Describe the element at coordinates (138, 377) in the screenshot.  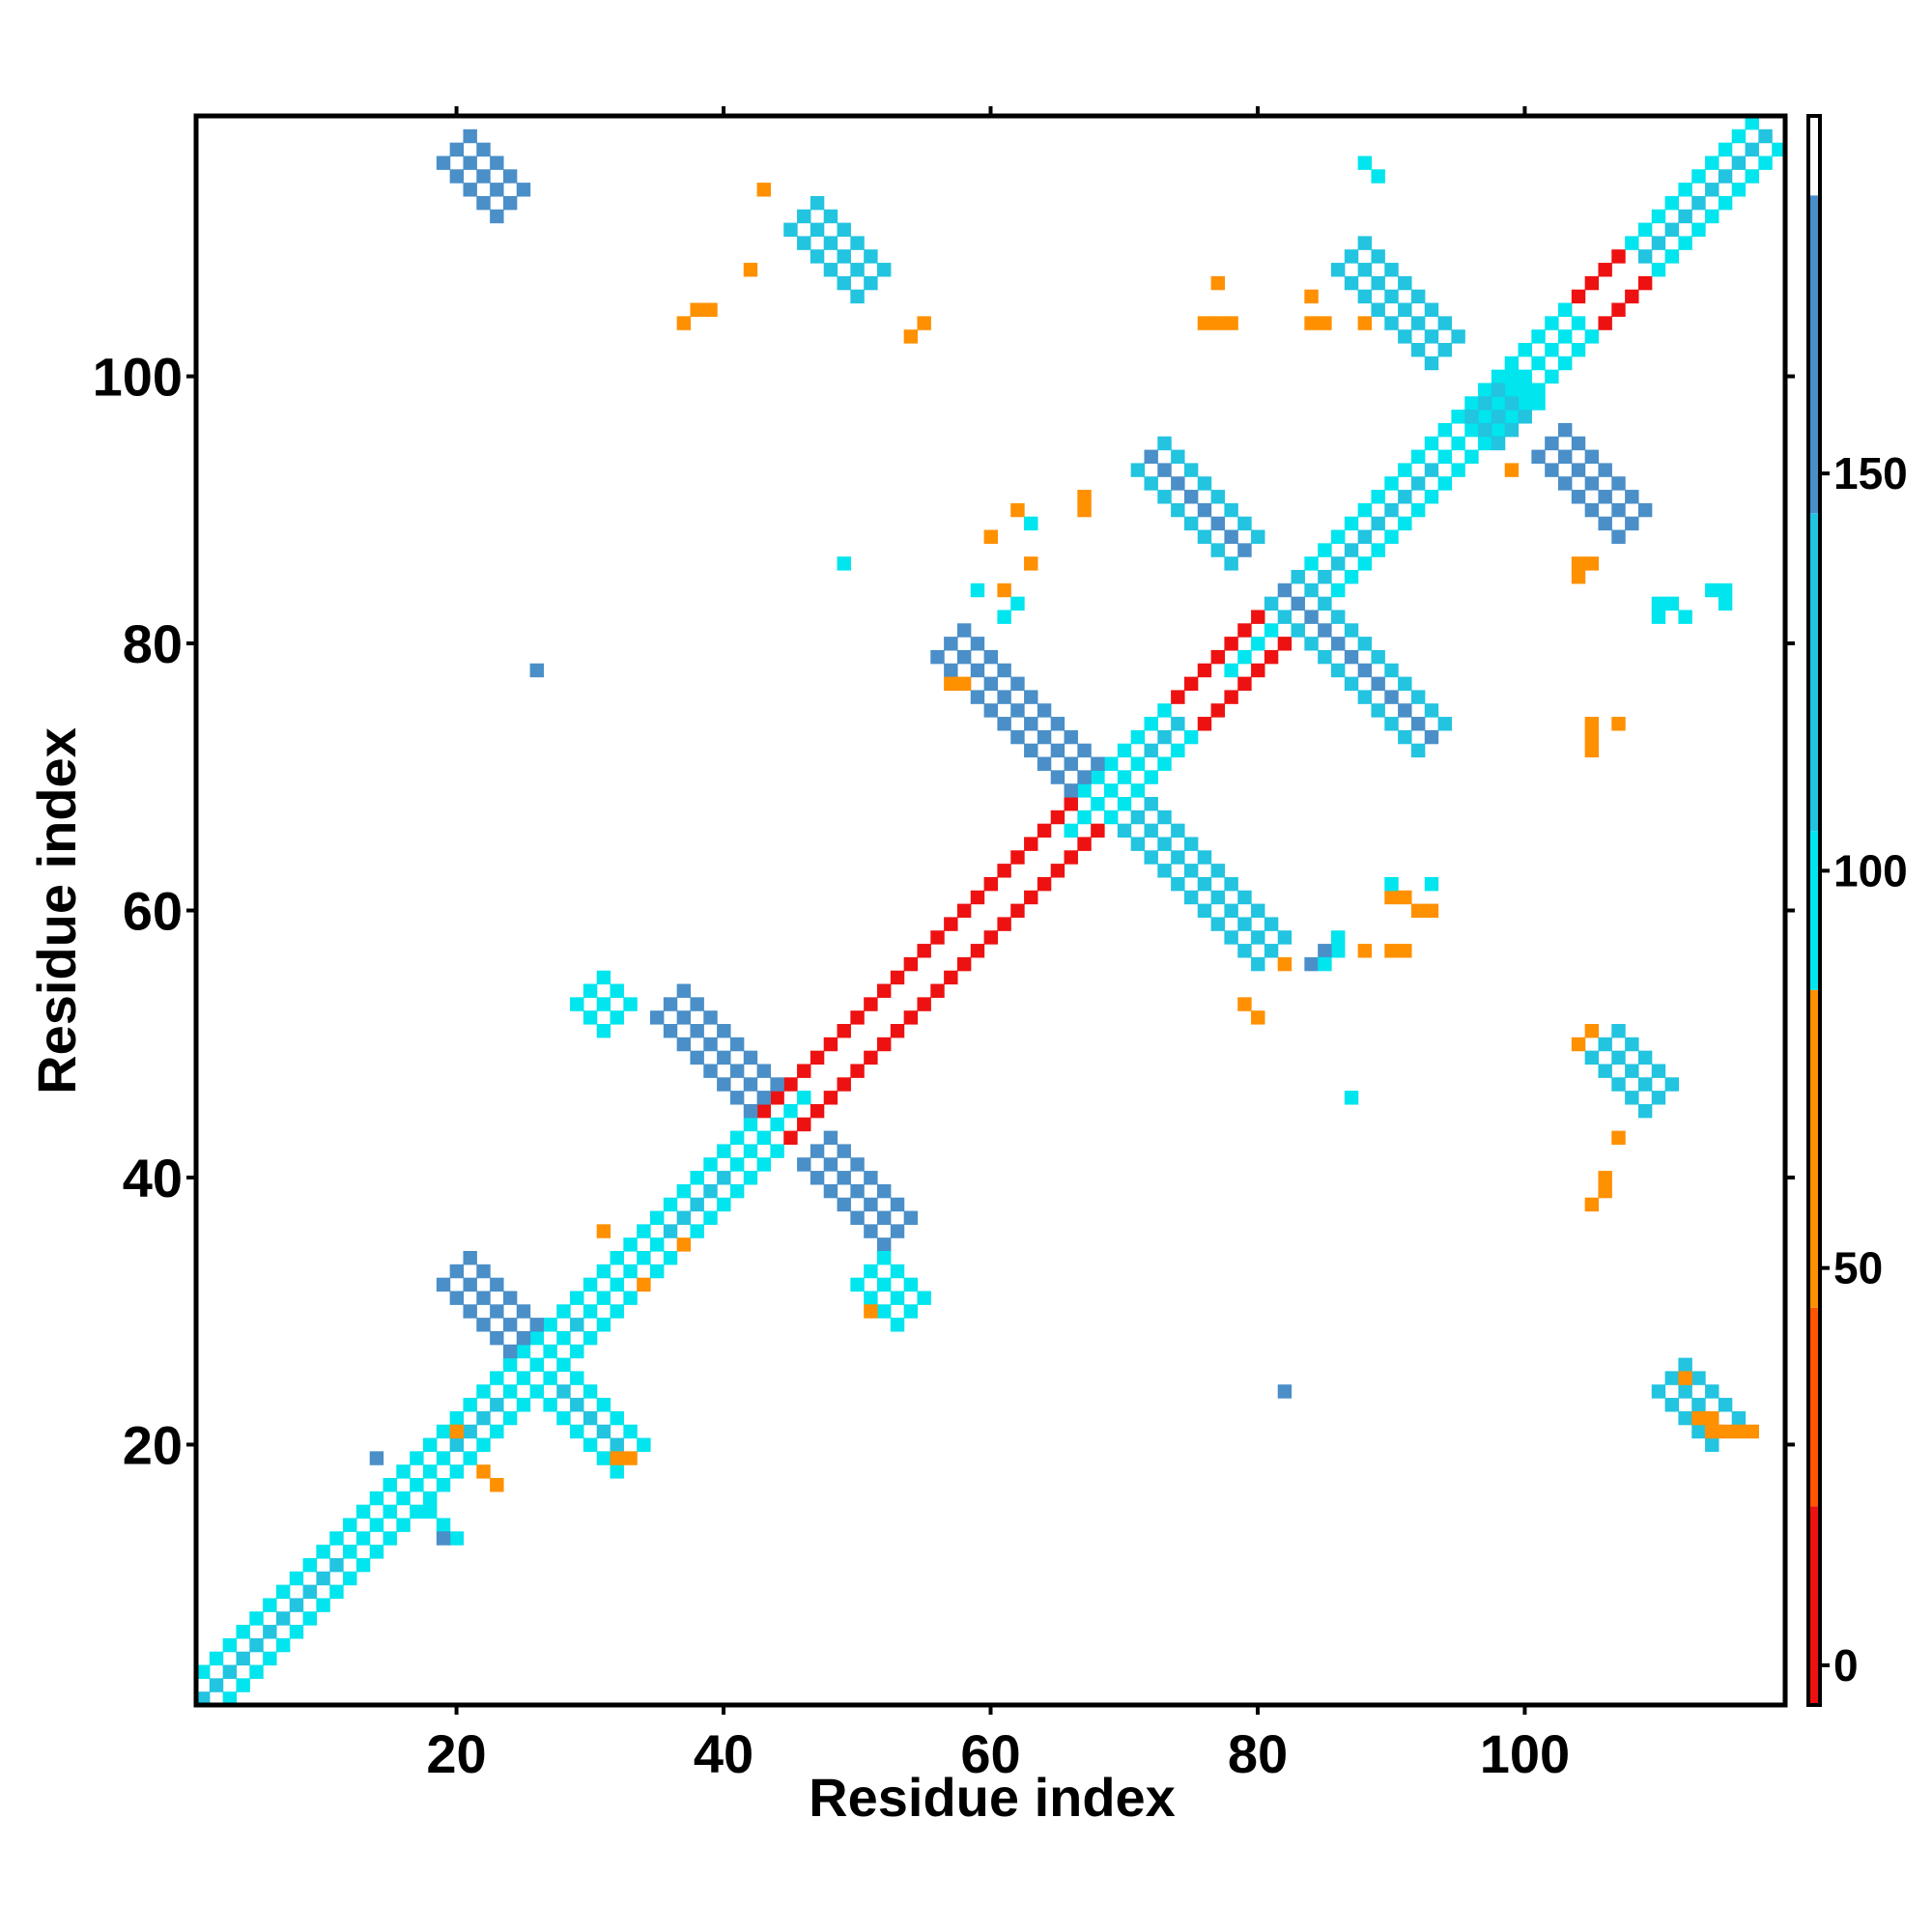
I see `y-tick-label: 100` at that location.